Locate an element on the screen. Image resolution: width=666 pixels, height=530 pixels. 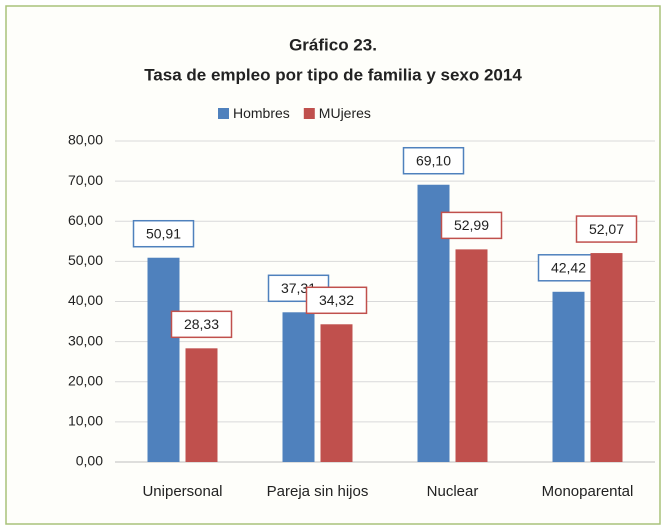
legend-label: MUjeres is located at coordinates (345, 113).